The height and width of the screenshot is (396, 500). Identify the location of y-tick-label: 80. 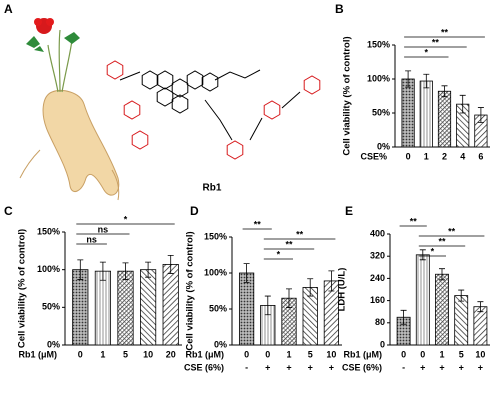
(380, 322).